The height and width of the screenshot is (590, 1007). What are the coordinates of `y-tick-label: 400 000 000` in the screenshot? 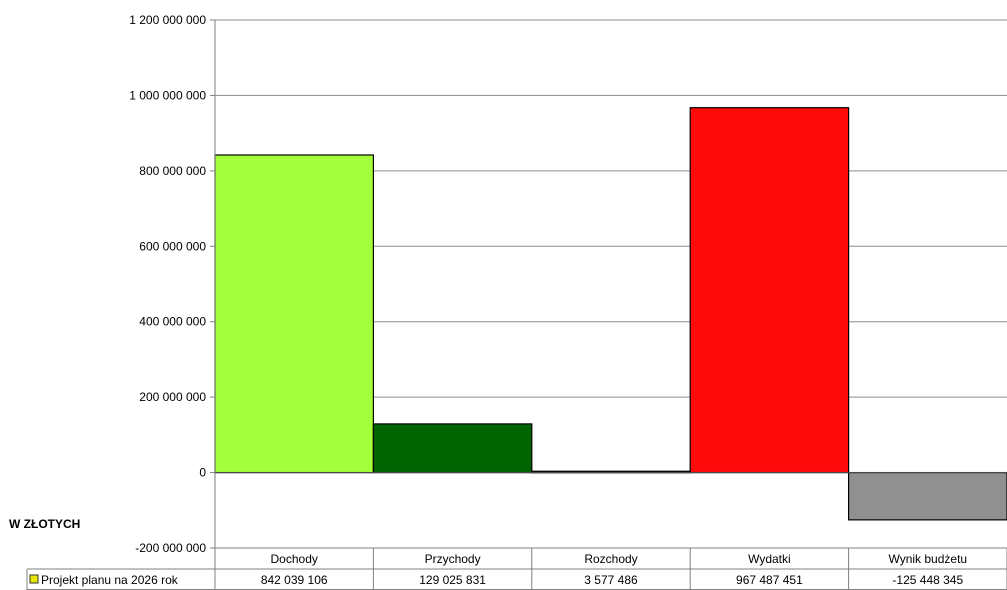 It's located at (172, 322).